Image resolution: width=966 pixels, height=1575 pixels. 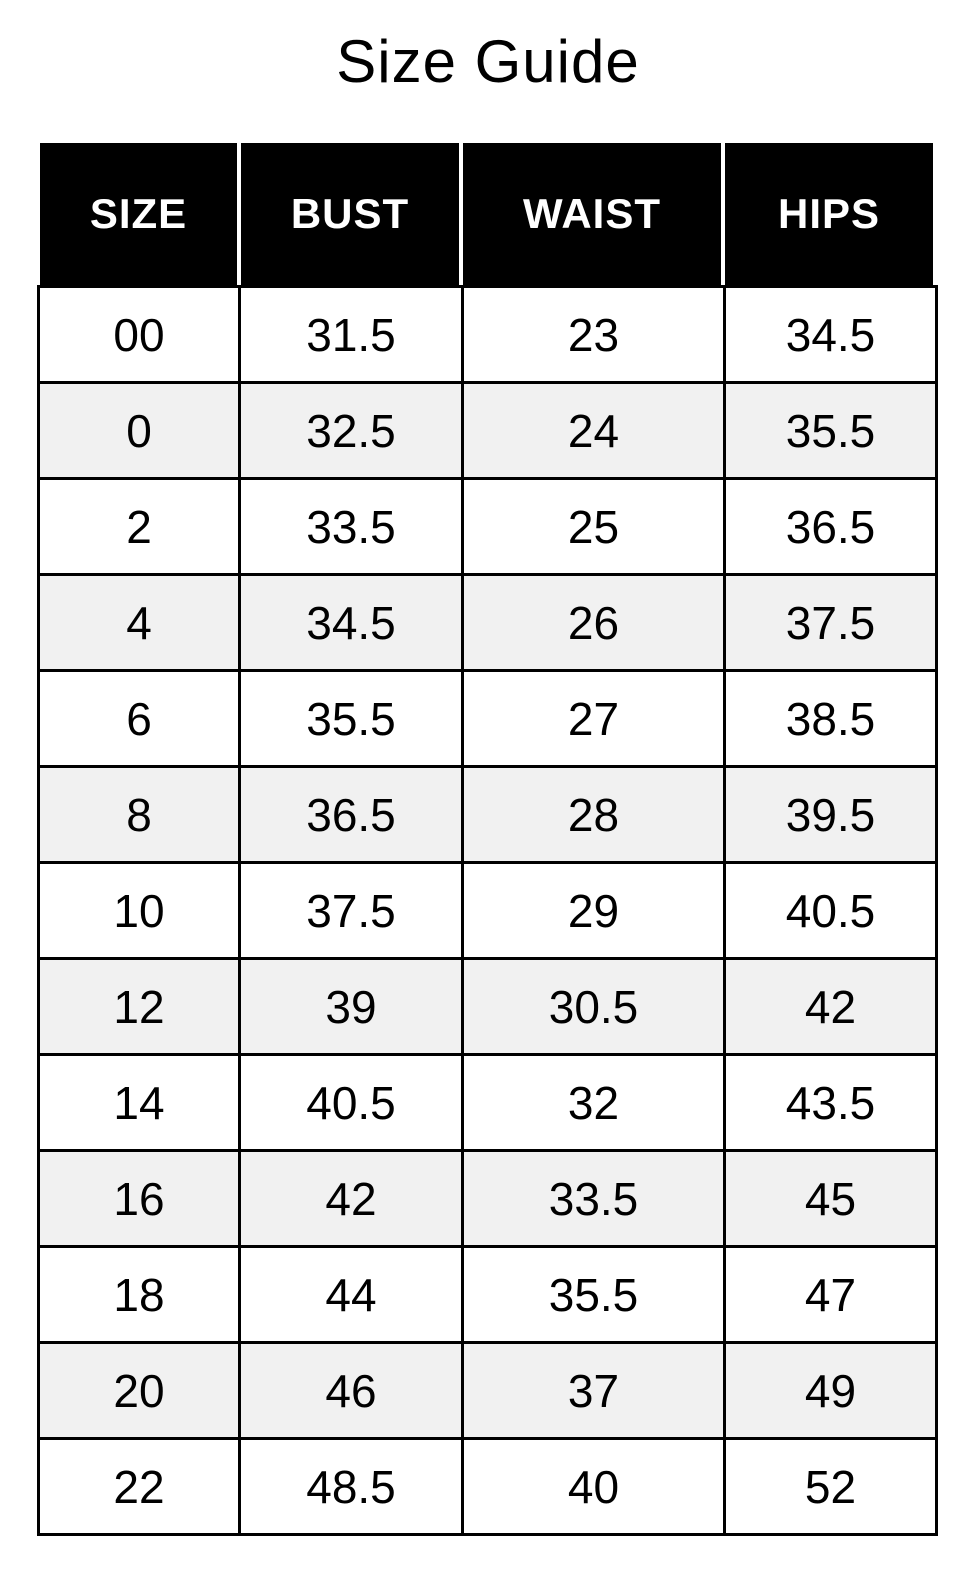 What do you see at coordinates (139, 1006) in the screenshot?
I see `cell-size: 12` at bounding box center [139, 1006].